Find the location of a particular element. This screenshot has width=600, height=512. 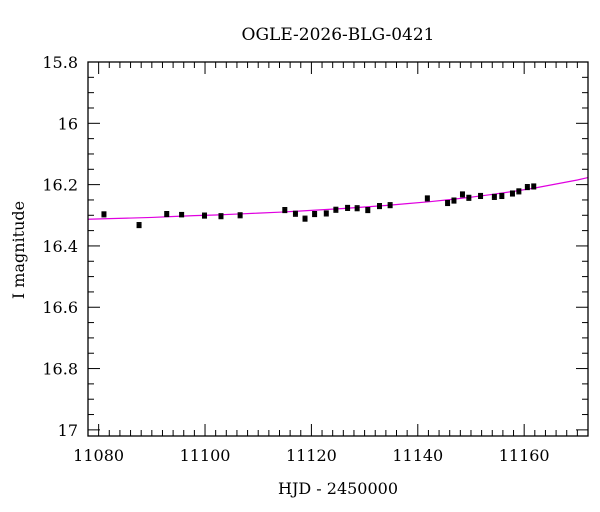

chart-title: OGLE-2026-BLG-0421 is located at coordinates (338, 35).